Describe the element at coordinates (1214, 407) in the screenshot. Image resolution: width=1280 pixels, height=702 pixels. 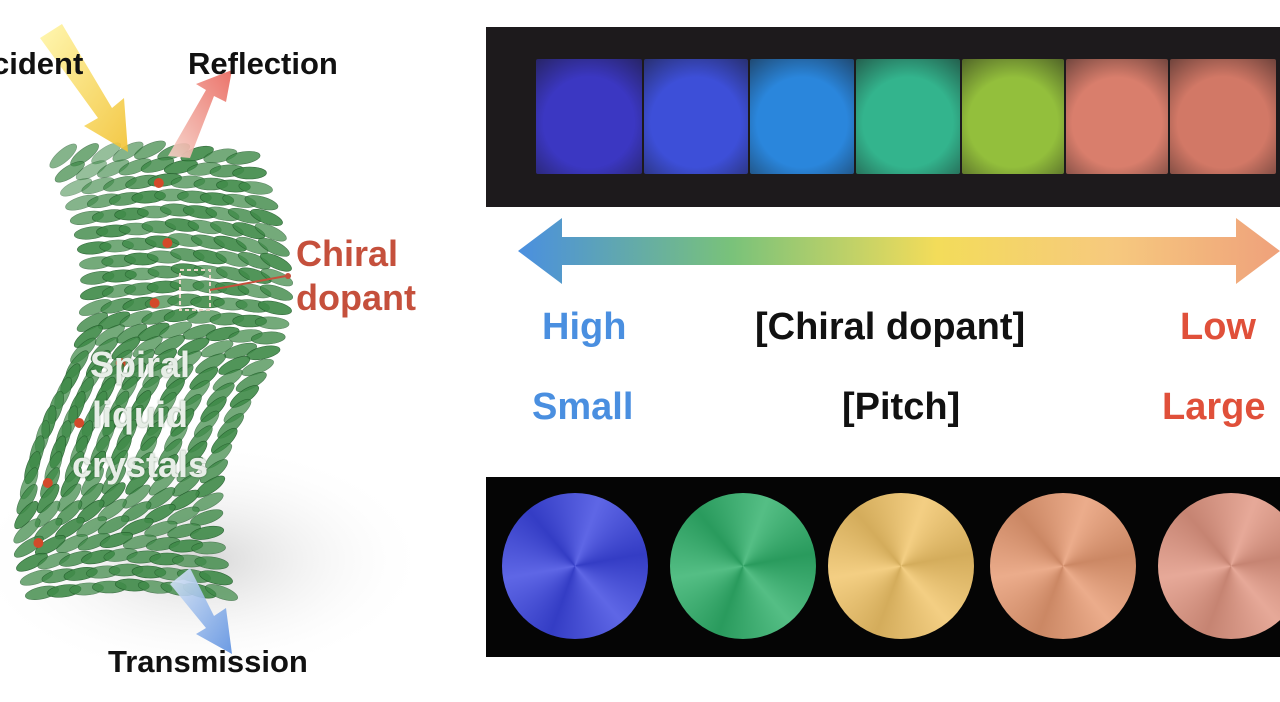
I see `large-label: Large` at that location.